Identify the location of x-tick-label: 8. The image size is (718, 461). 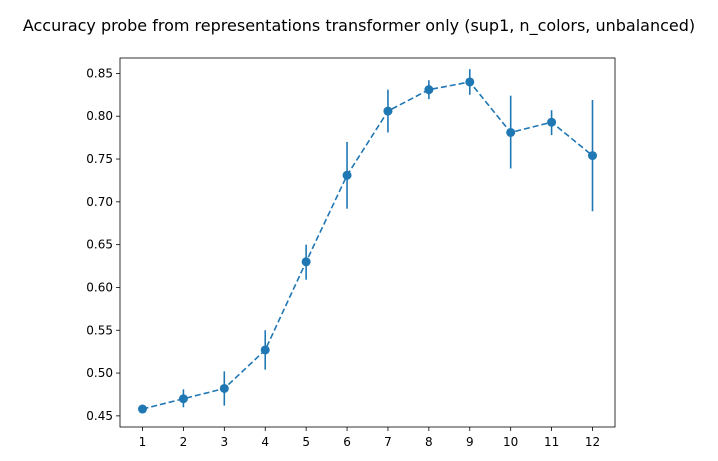
(429, 442).